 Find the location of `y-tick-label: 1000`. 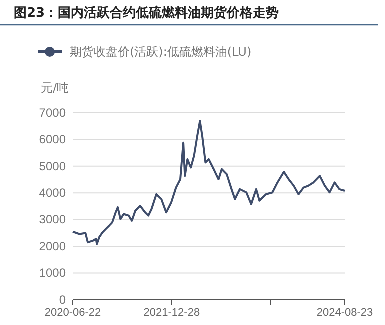

y-tick-label: 1000 is located at coordinates (52, 273).